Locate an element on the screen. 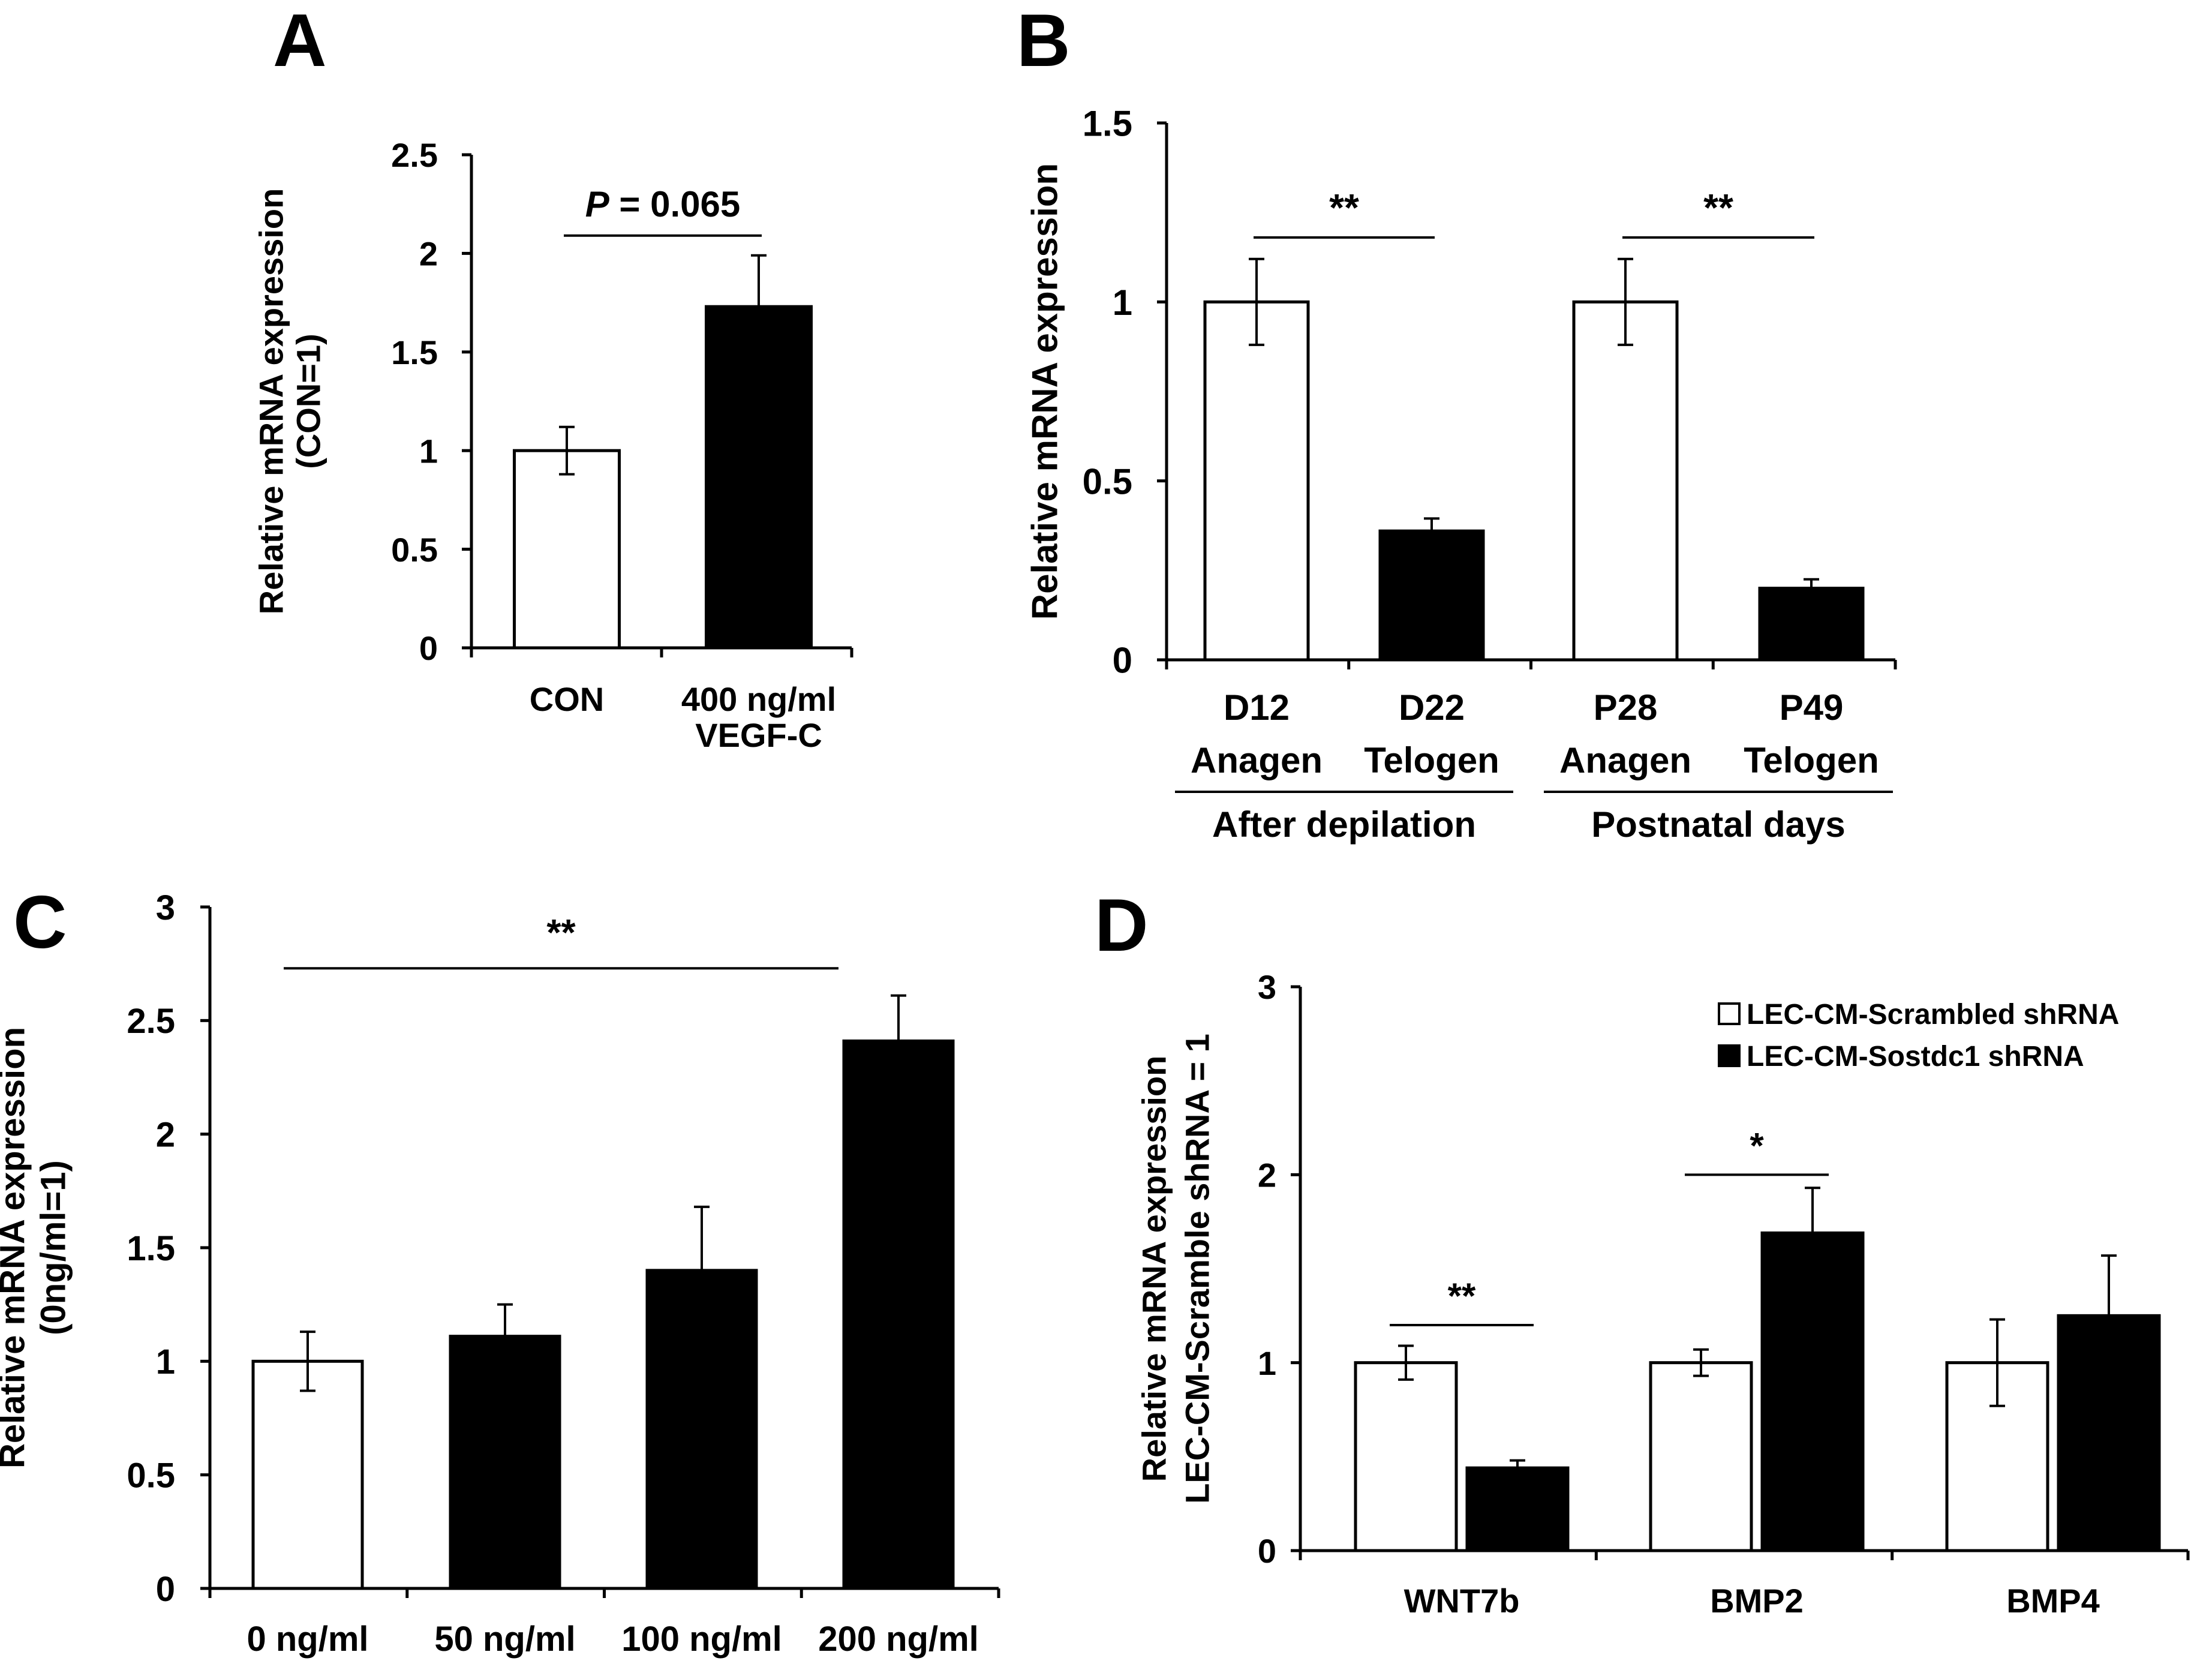 The image size is (2212, 1667). x-tick-label: VEGF-C is located at coordinates (758, 735).